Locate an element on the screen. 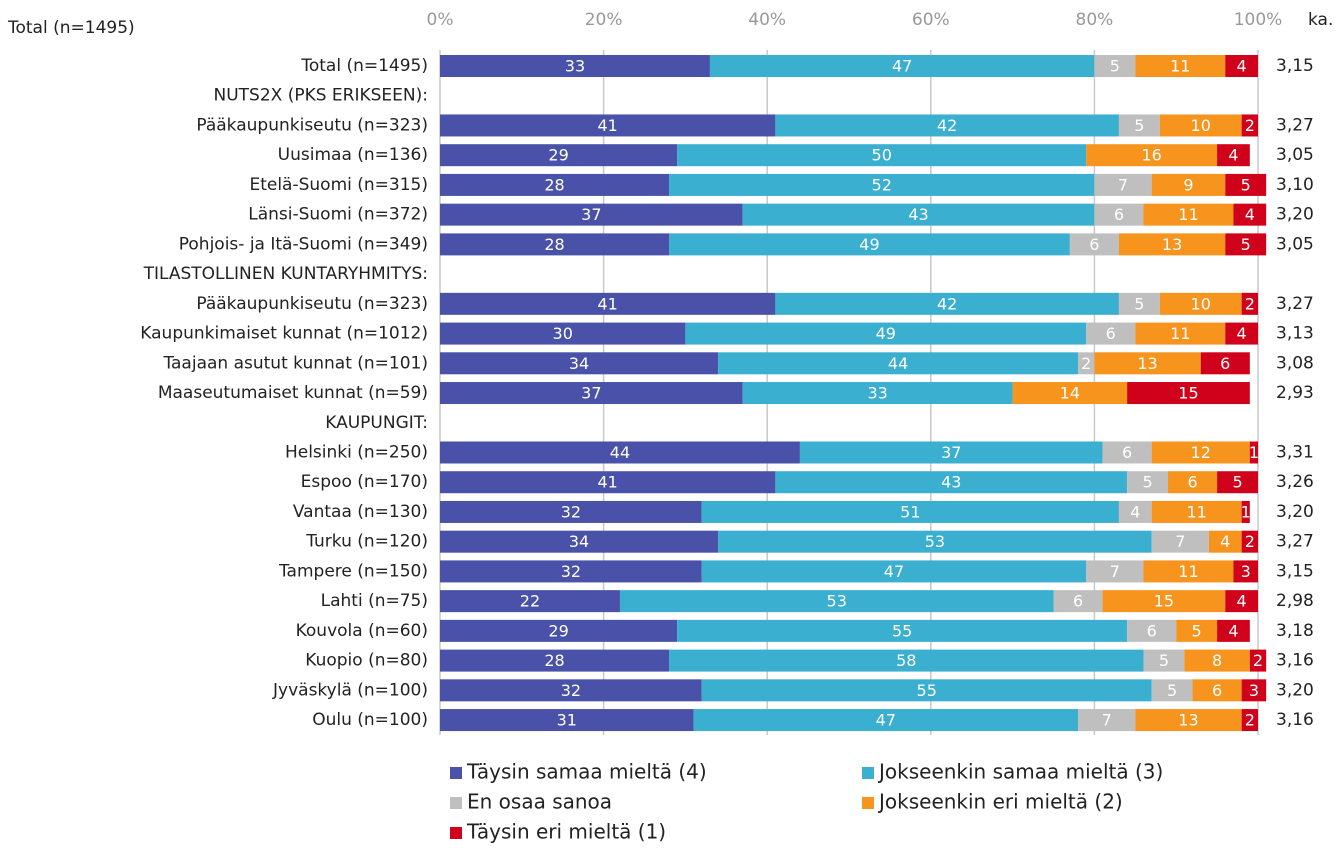 This screenshot has height=853, width=1339. segment-label: 41 is located at coordinates (608, 125).